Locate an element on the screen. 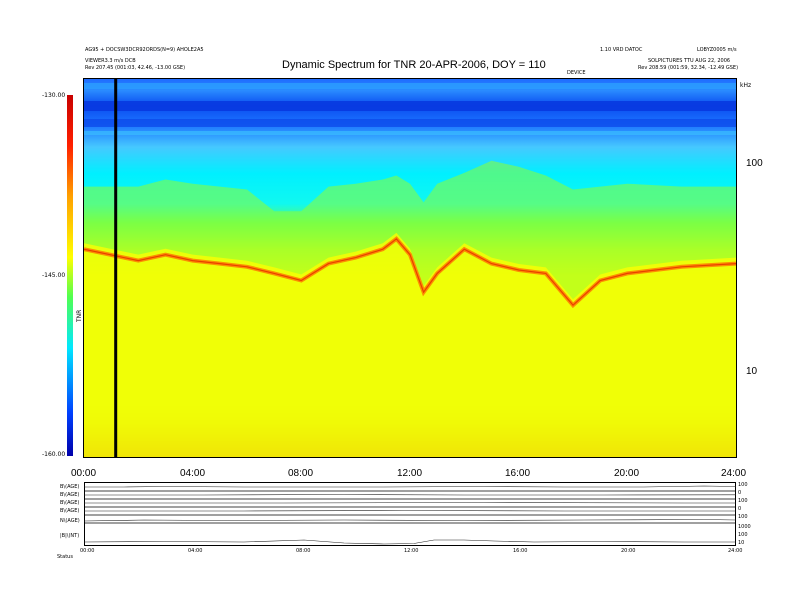 The height and width of the screenshot is (612, 792). panel-right-8: 10 is located at coordinates (741, 543).